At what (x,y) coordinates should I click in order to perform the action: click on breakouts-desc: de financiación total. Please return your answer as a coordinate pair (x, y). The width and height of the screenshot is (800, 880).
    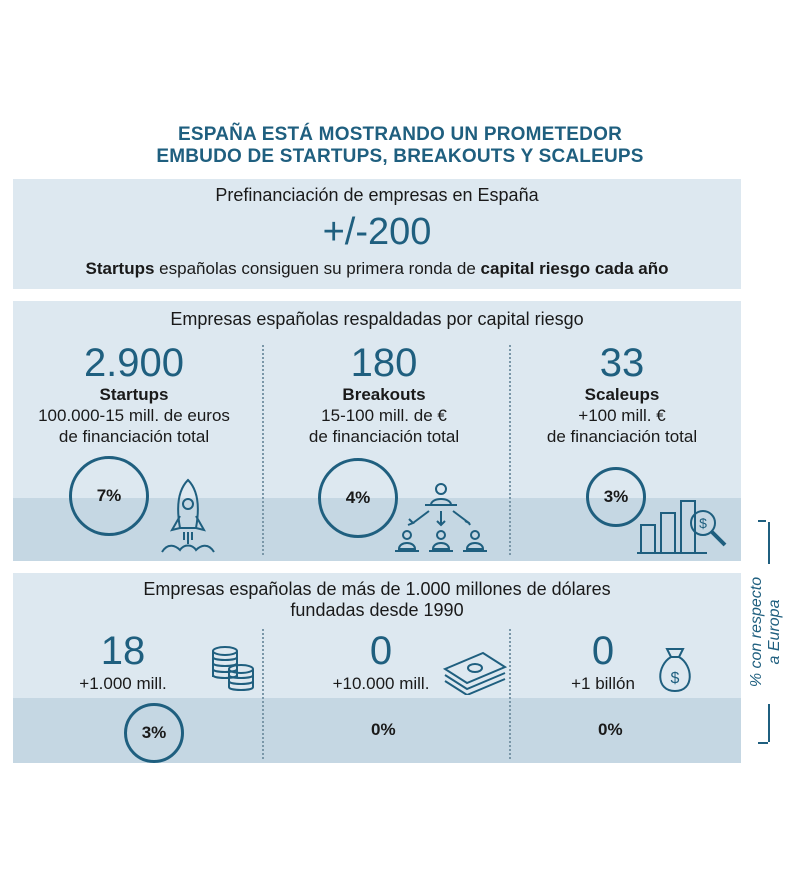
    Looking at the image, I should click on (384, 436).